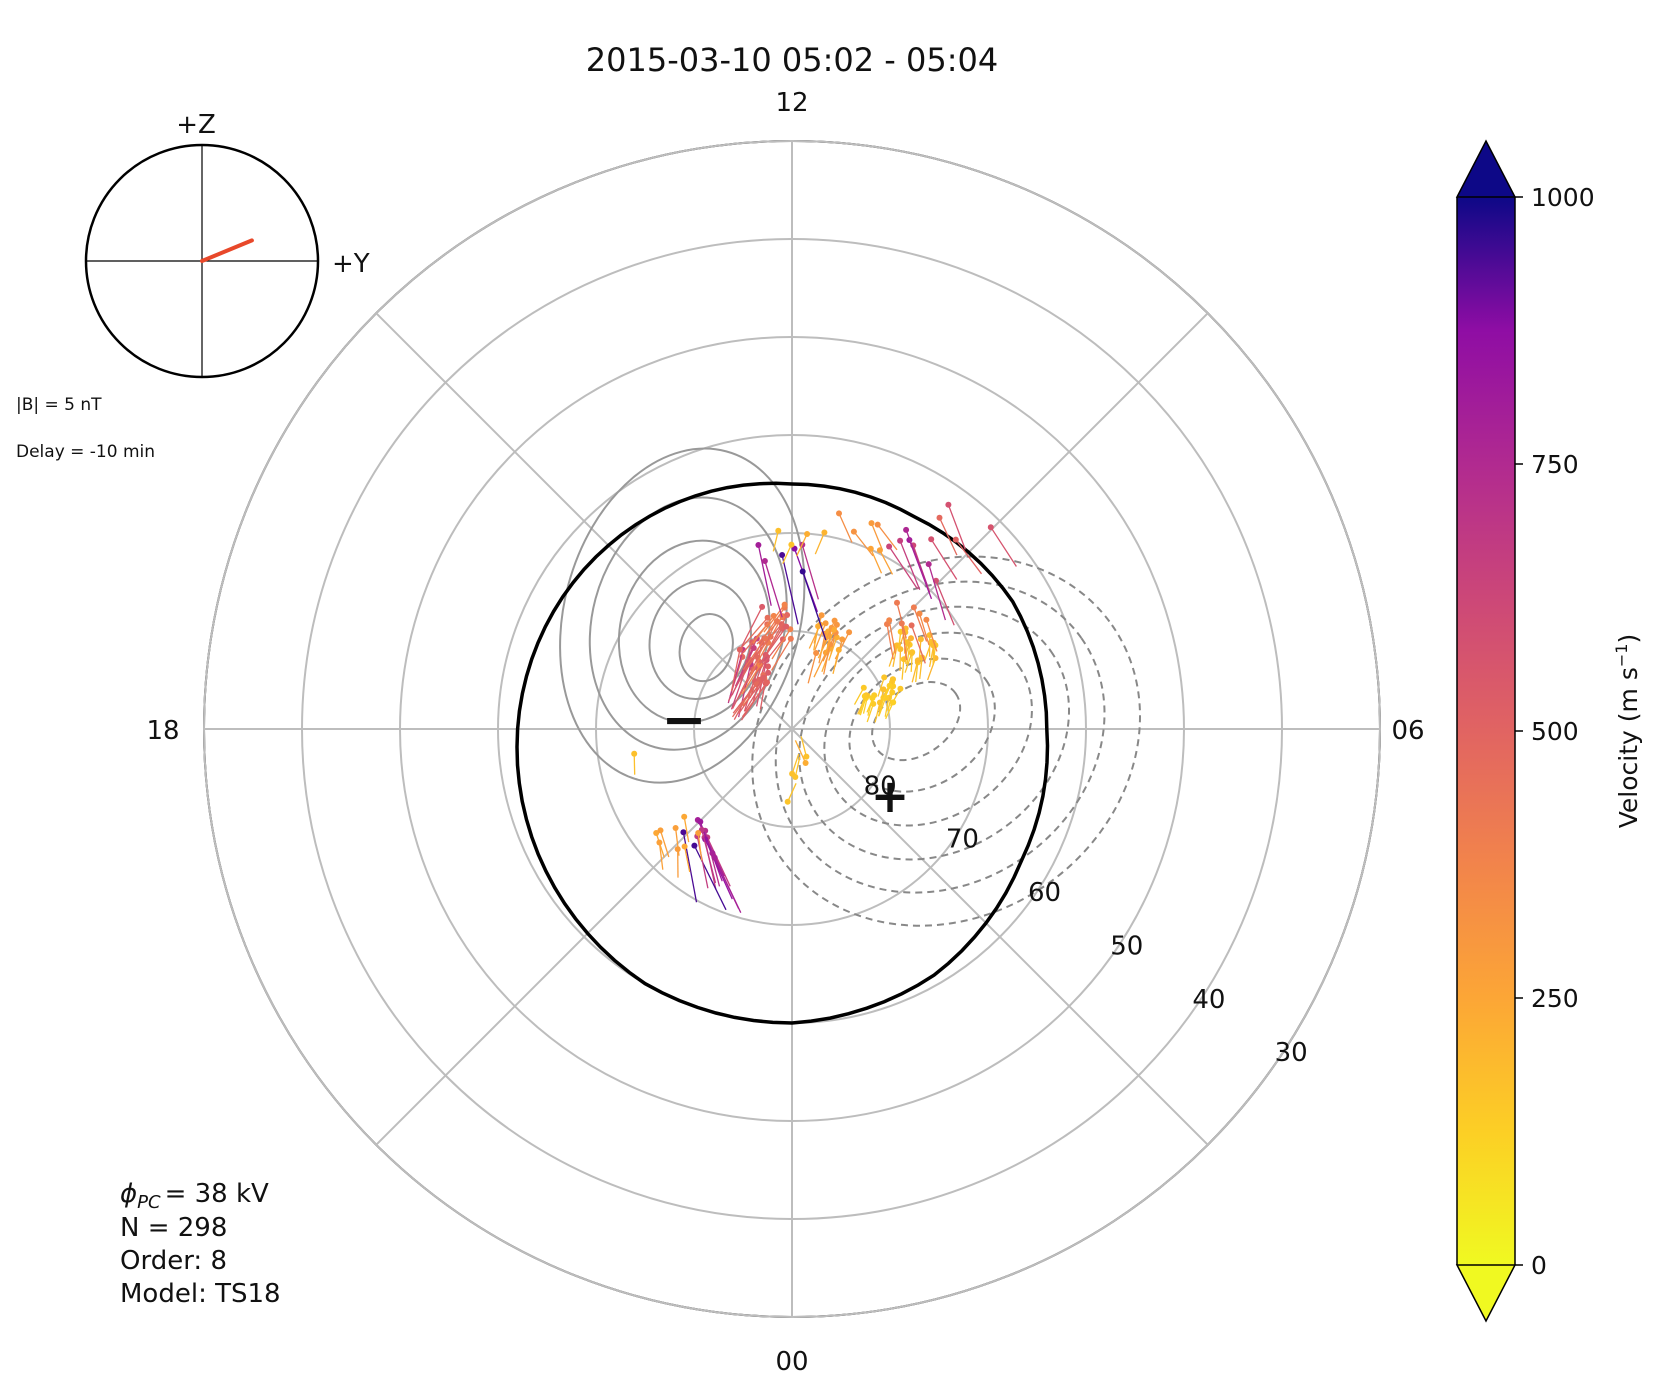 Image resolution: width=1672 pixels, height=1398 pixels. I want to click on stats-block: ϕPC = 38 kV N = 298 Order: 8 Model: TS18, so click(200, 1244).